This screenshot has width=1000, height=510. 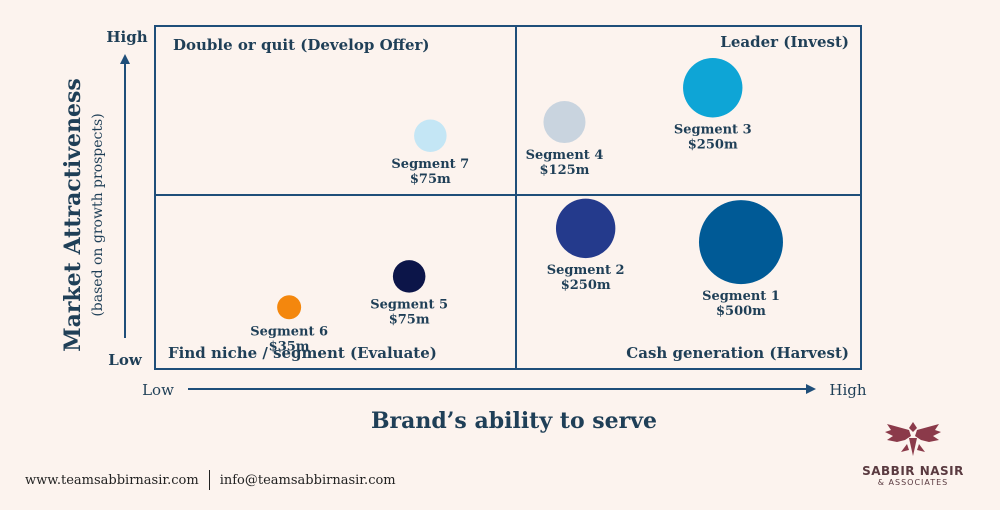 What do you see at coordinates (307, 480) in the screenshot?
I see `email-link: info@teamsabbirnasir.com` at bounding box center [307, 480].